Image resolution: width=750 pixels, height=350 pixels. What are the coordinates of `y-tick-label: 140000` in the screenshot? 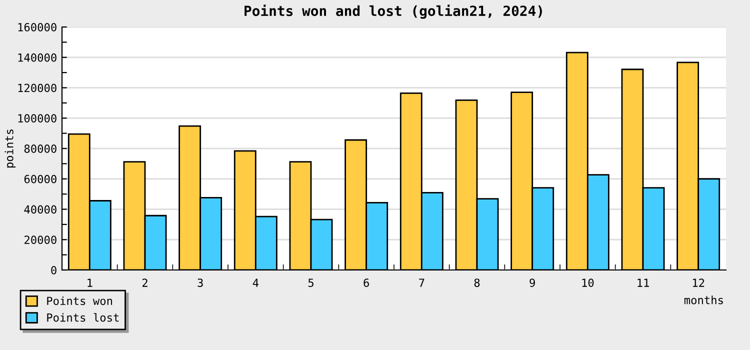 It's located at (37, 57).